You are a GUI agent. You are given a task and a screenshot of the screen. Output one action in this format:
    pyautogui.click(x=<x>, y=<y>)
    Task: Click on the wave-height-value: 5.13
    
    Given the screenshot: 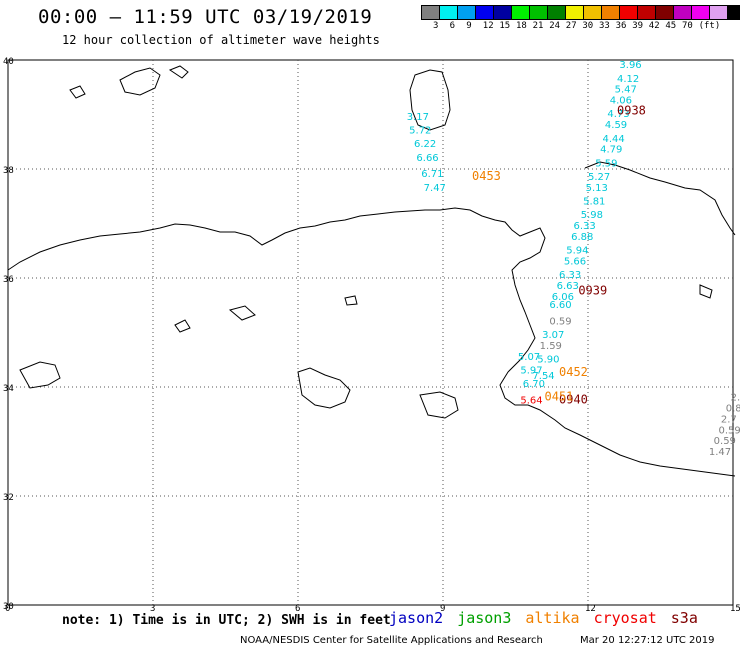 What is the action you would take?
    pyautogui.click(x=597, y=188)
    